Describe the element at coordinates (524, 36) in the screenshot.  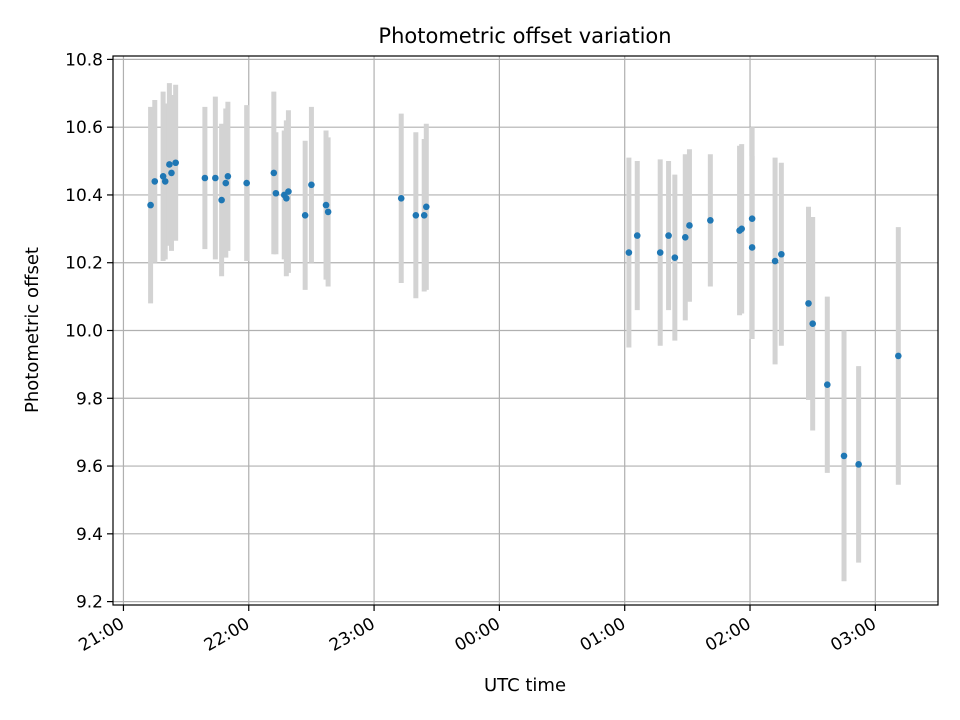
I see `chart-title: Photometric offset variation` at that location.